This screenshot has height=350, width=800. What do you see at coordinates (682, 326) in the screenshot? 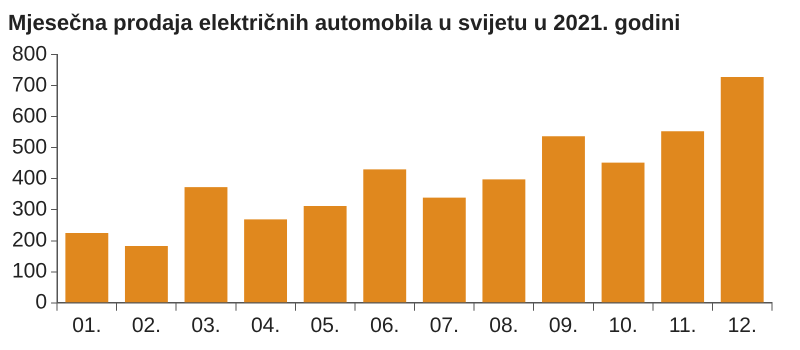
I see `x-tick-label: 11.` at bounding box center [682, 326].